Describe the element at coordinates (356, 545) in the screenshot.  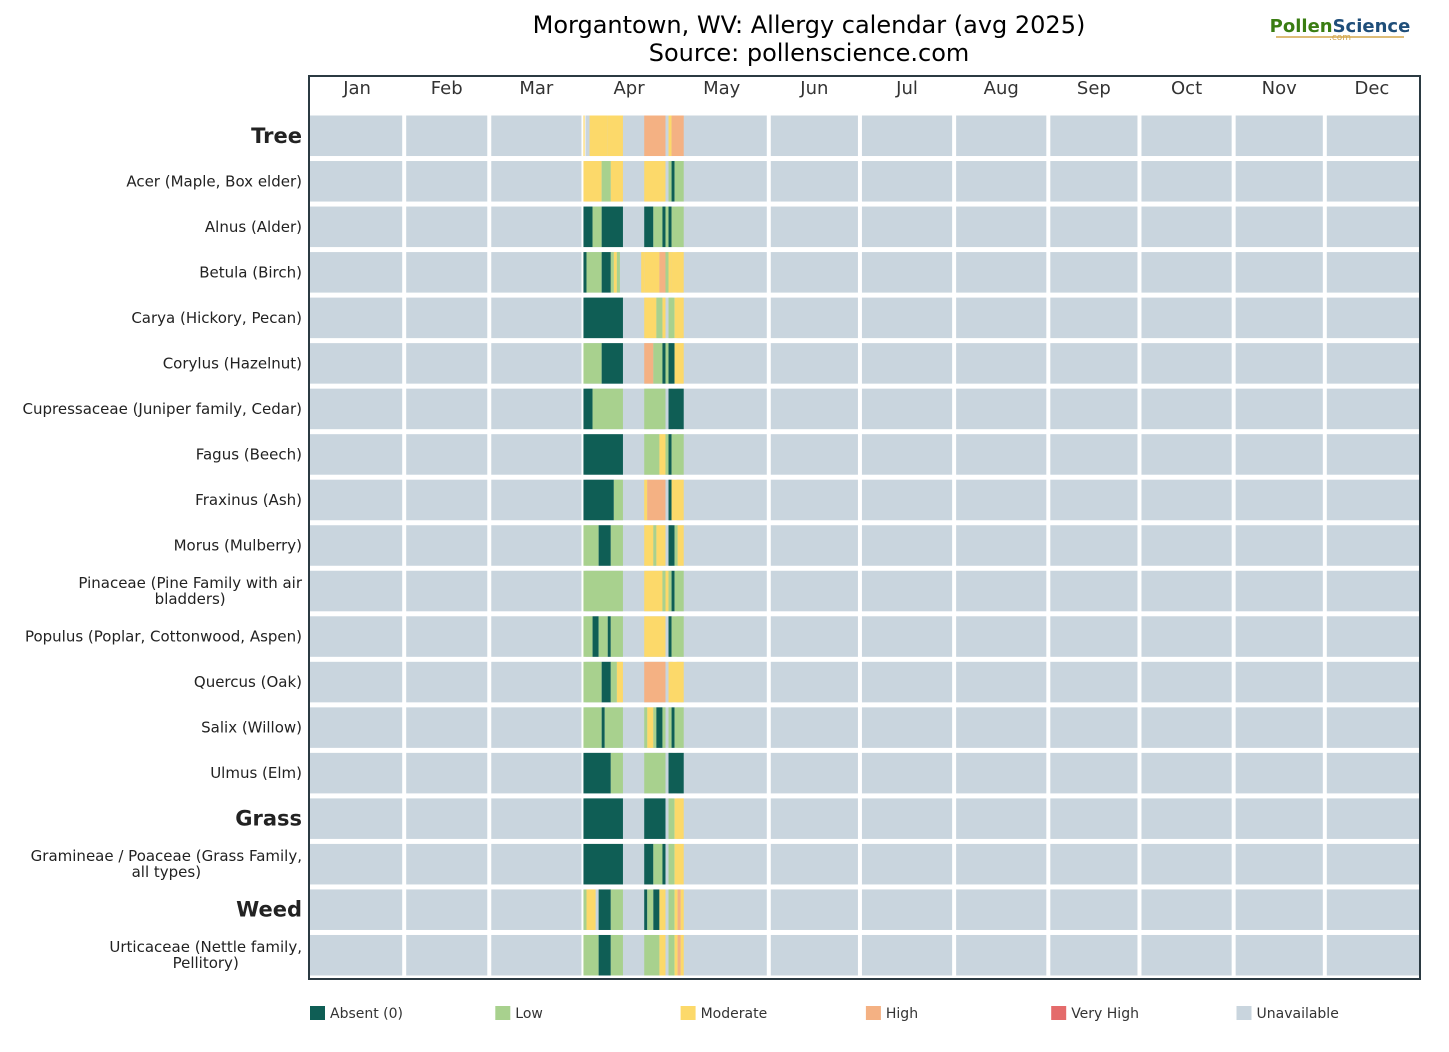
I see `cell-morus-mulberry-jan` at that location.